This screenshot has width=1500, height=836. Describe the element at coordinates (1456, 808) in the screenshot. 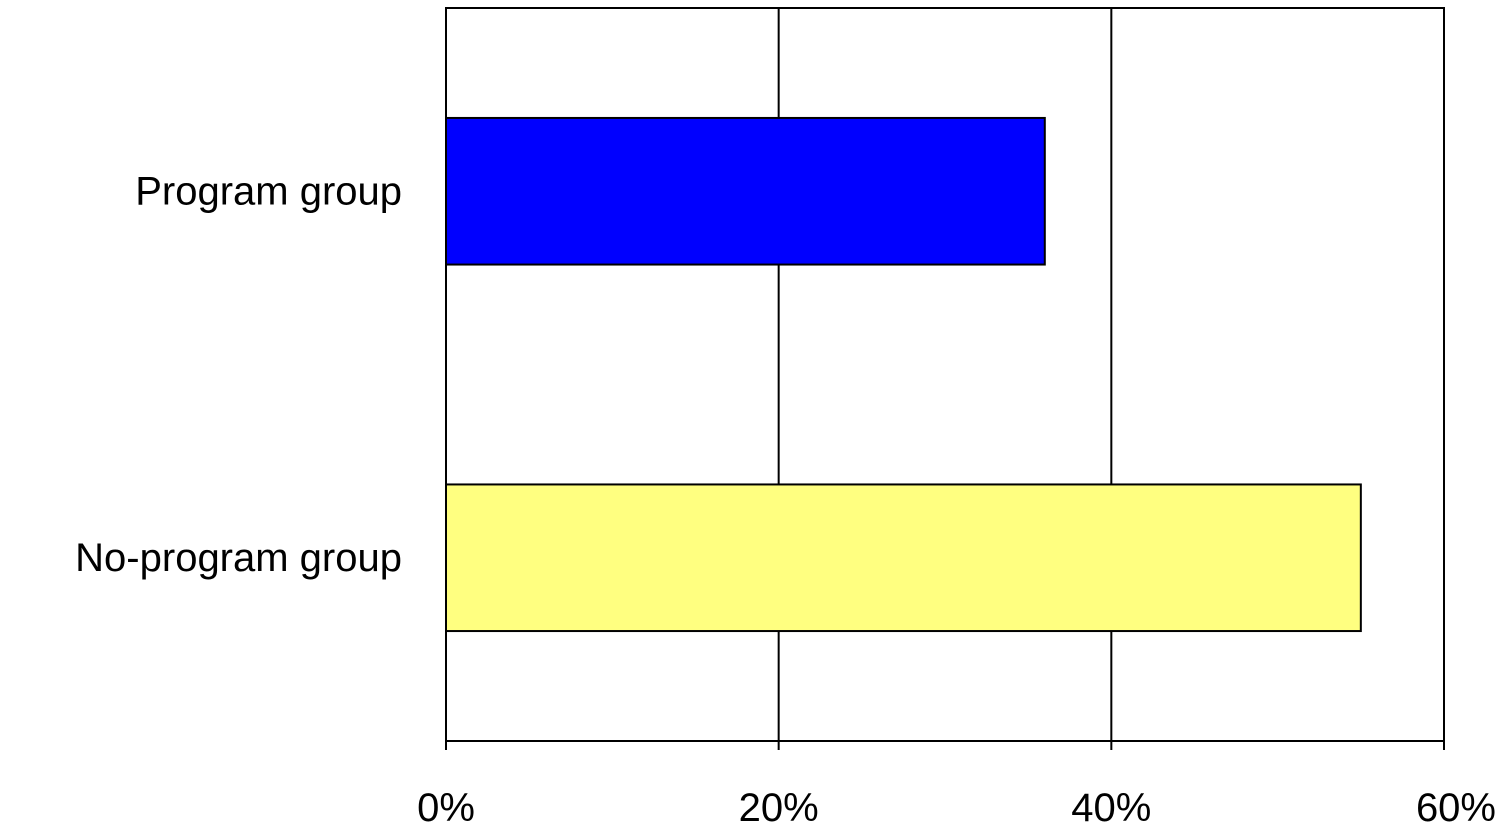

I see `tick-label-3: 60%` at that location.